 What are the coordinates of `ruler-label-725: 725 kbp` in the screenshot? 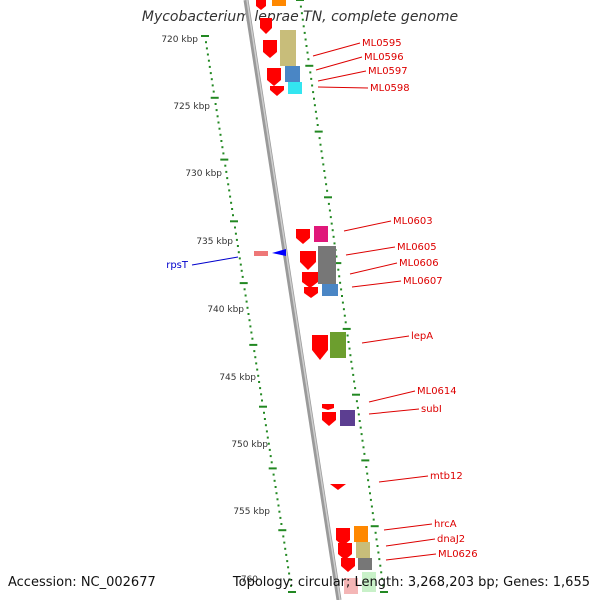 It's located at (191, 107).